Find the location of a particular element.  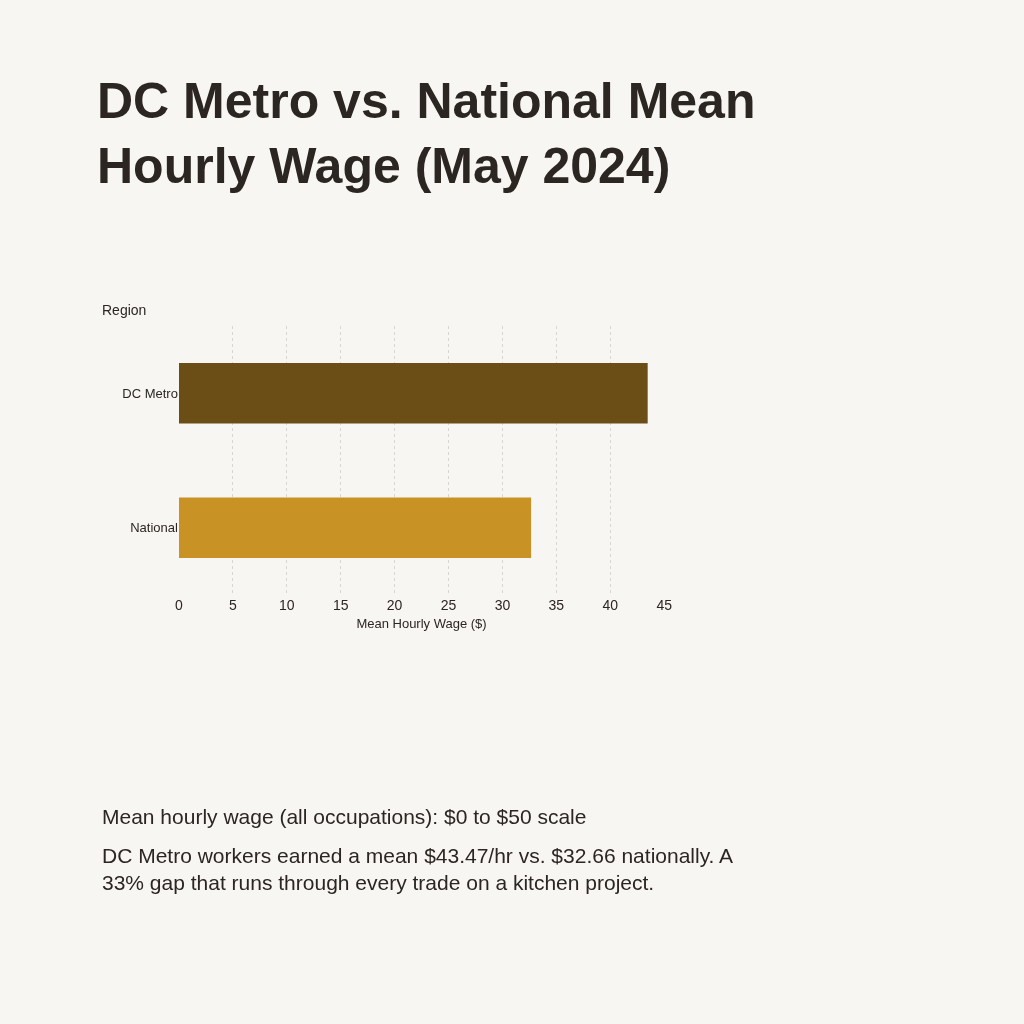

x-tick-label: 35 is located at coordinates (556, 605).